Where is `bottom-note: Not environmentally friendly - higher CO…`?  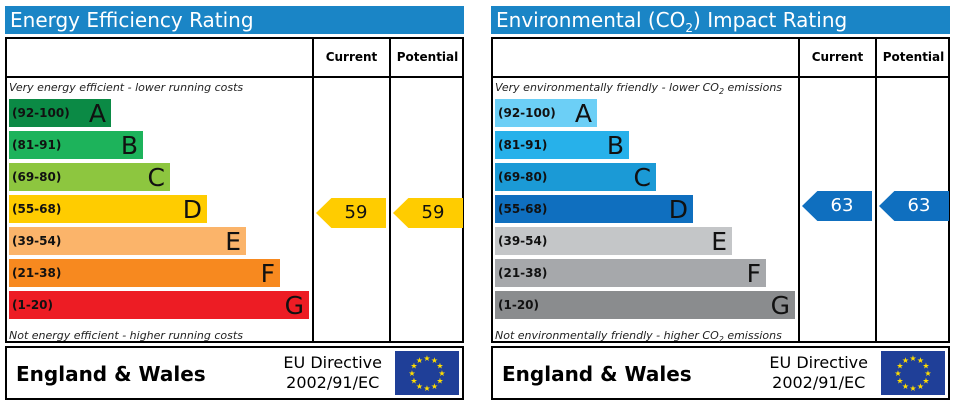
bottom-note: Not environmentally friendly - higher CO… is located at coordinates (638, 337).